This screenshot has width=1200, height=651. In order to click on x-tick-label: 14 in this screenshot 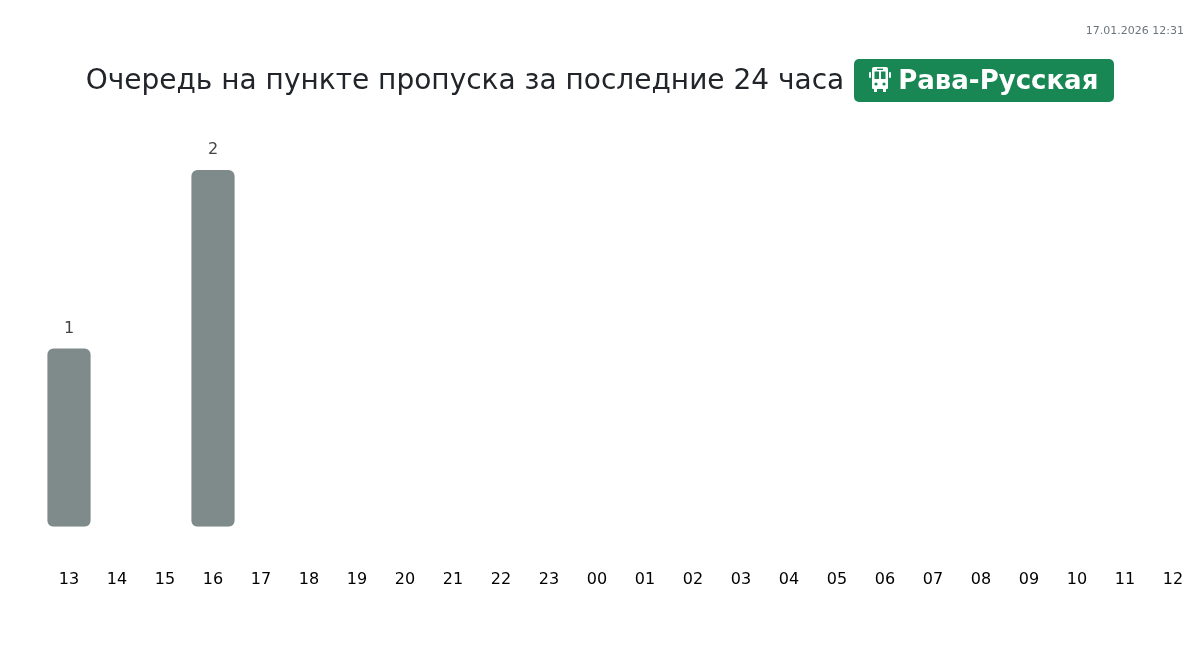, I will do `click(117, 578)`.